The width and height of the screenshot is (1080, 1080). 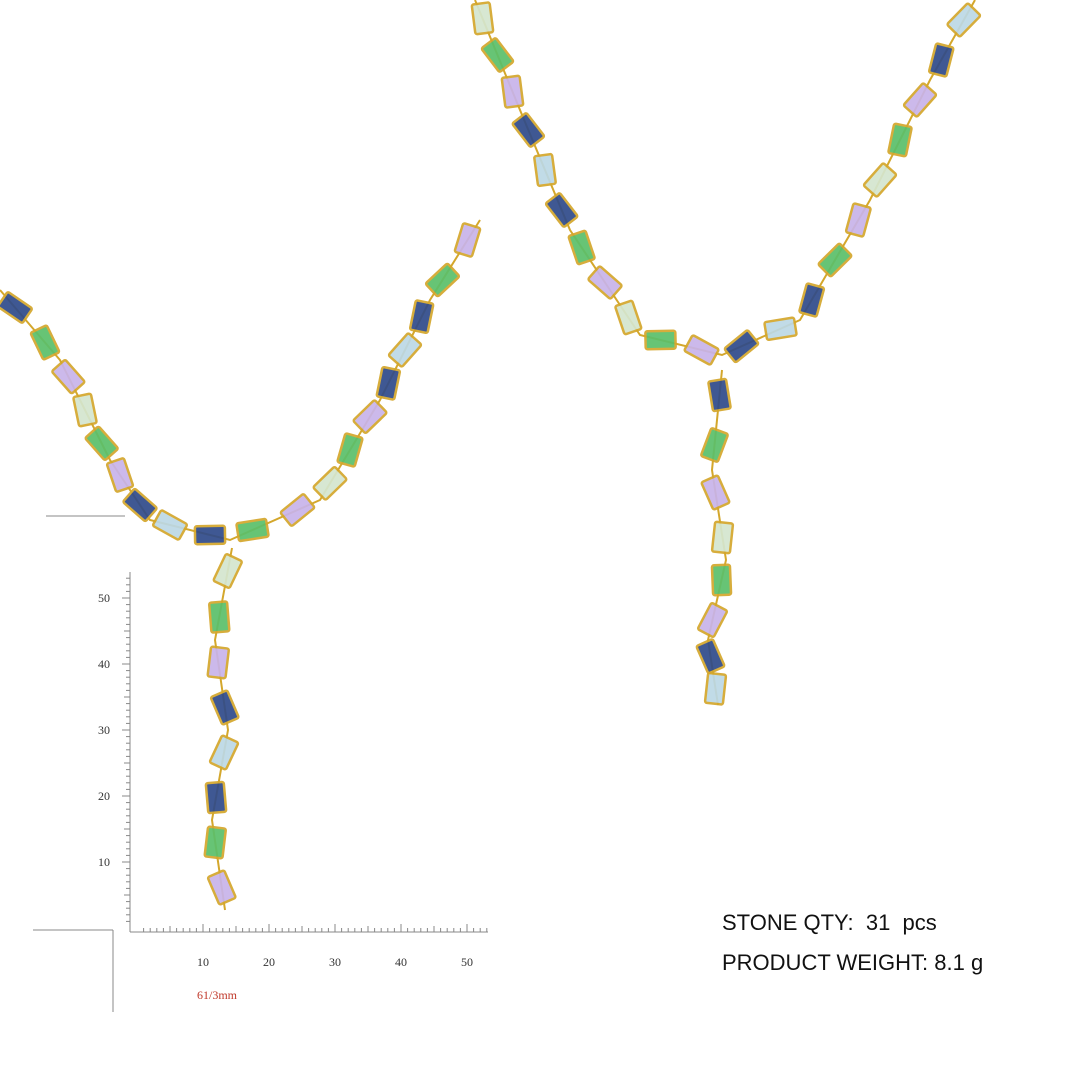 What do you see at coordinates (269, 962) in the screenshot?
I see `x-tick-label: 20` at bounding box center [269, 962].